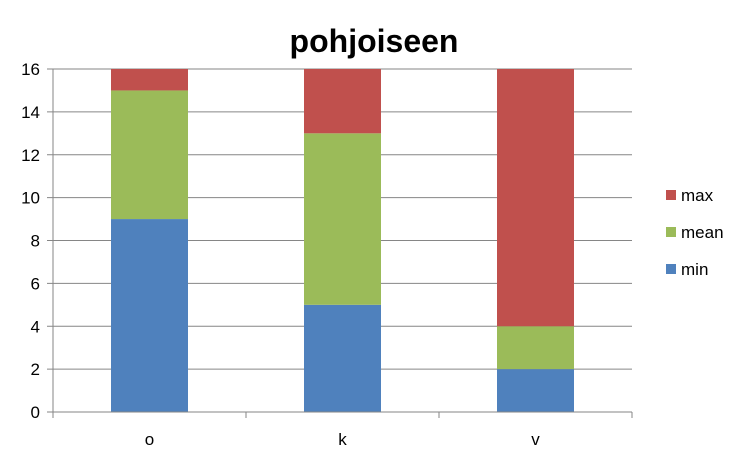  Describe the element at coordinates (342, 358) in the screenshot. I see `bar-min-k` at that location.